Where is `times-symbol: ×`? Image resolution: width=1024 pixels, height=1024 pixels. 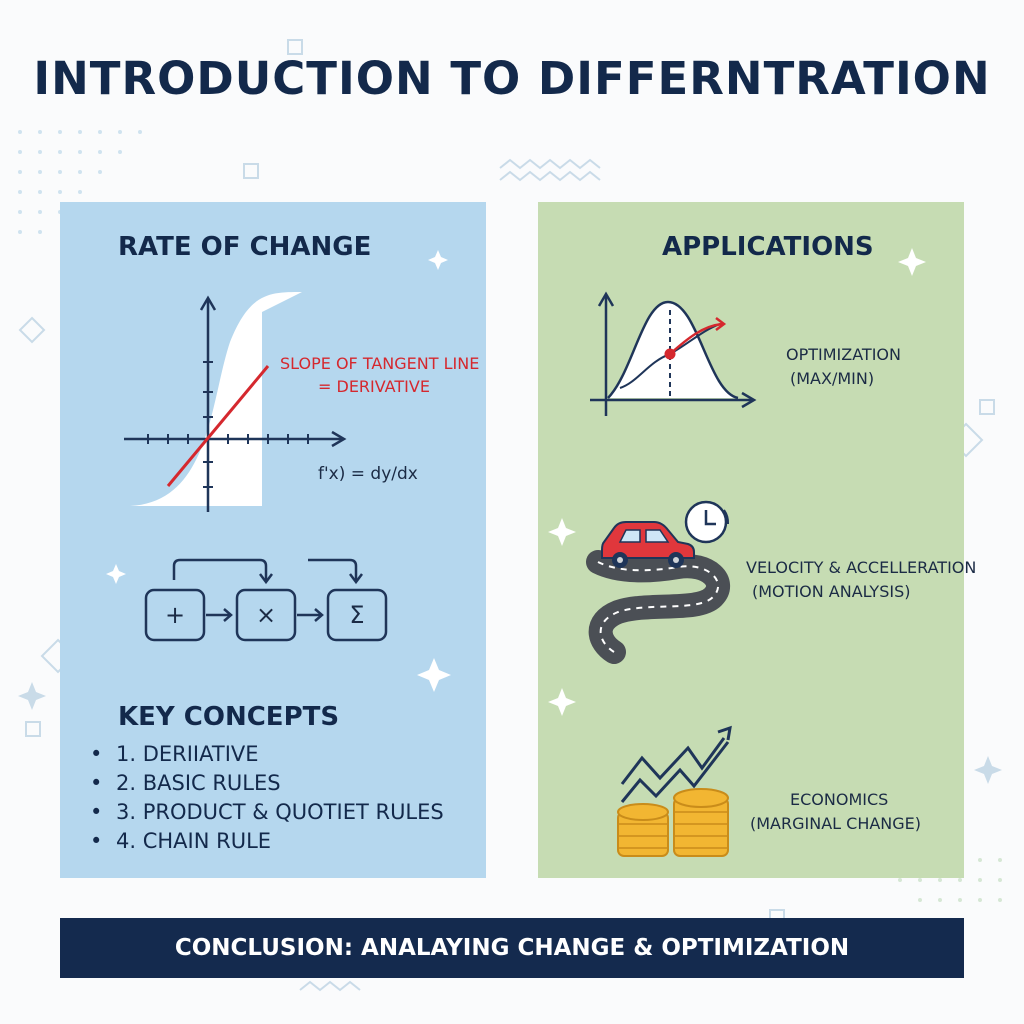
times-symbol: × is located at coordinates (266, 615).